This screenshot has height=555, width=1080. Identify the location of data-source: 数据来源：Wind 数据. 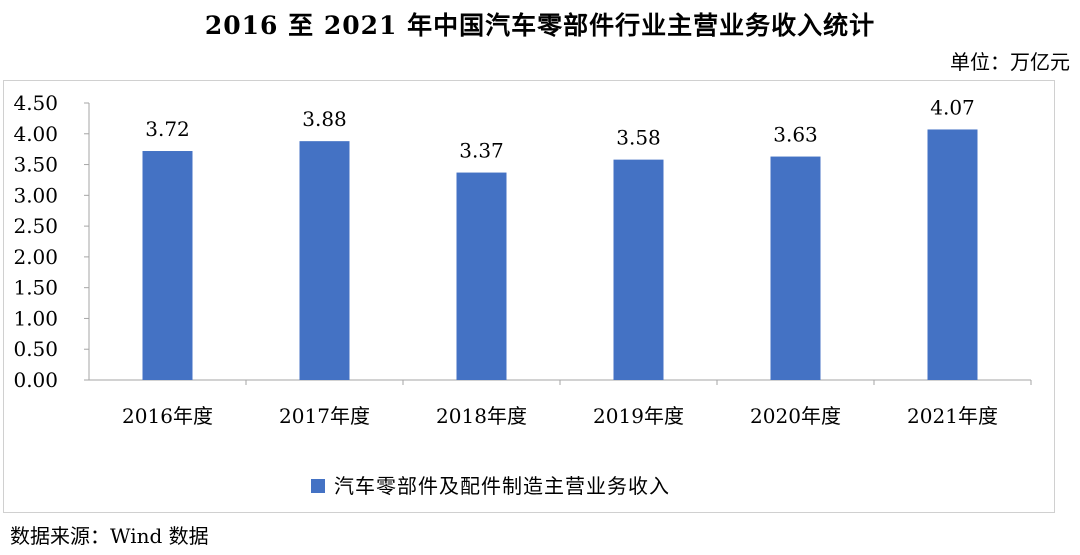
(109, 536).